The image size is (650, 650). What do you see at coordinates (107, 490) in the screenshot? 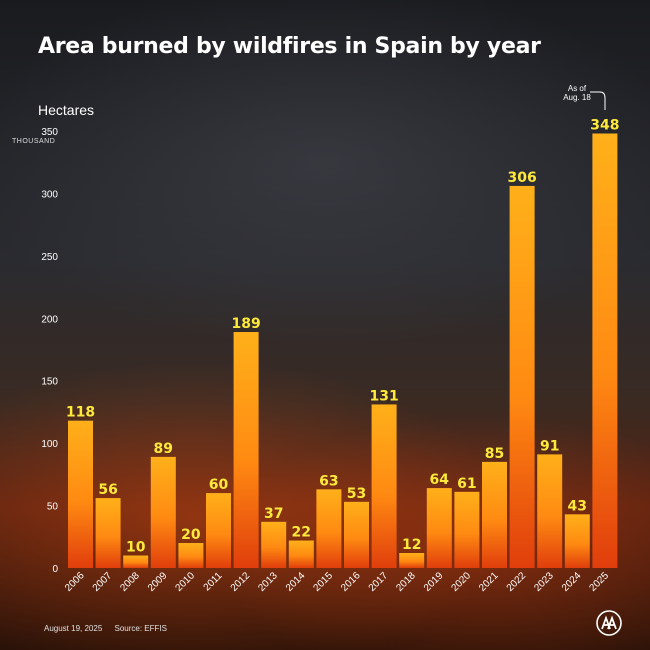
I see `bar-value-label: 56` at bounding box center [107, 490].